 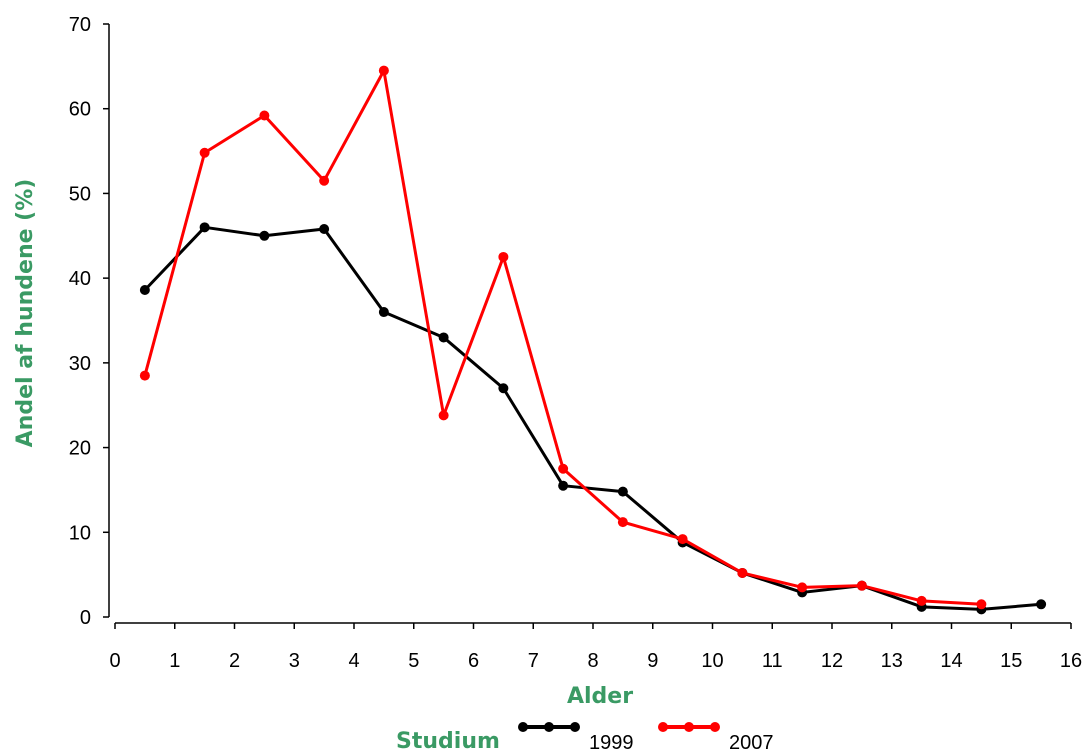 What do you see at coordinates (80, 279) in the screenshot?
I see `y-tick-label: 40` at bounding box center [80, 279].